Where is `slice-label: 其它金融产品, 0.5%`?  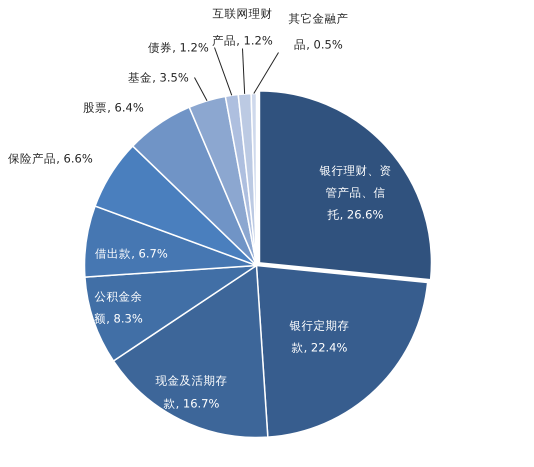
slice-label: 其它金融产品, 0.5% is located at coordinates (318, 32).